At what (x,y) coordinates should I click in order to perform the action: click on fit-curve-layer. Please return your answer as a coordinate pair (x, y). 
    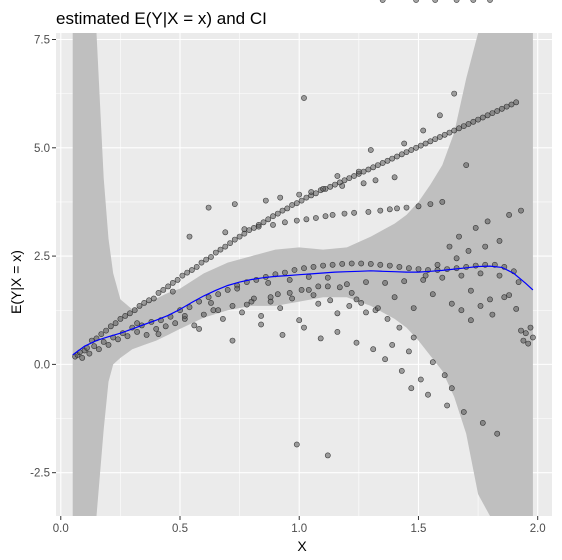
    Looking at the image, I should click on (303, 310).